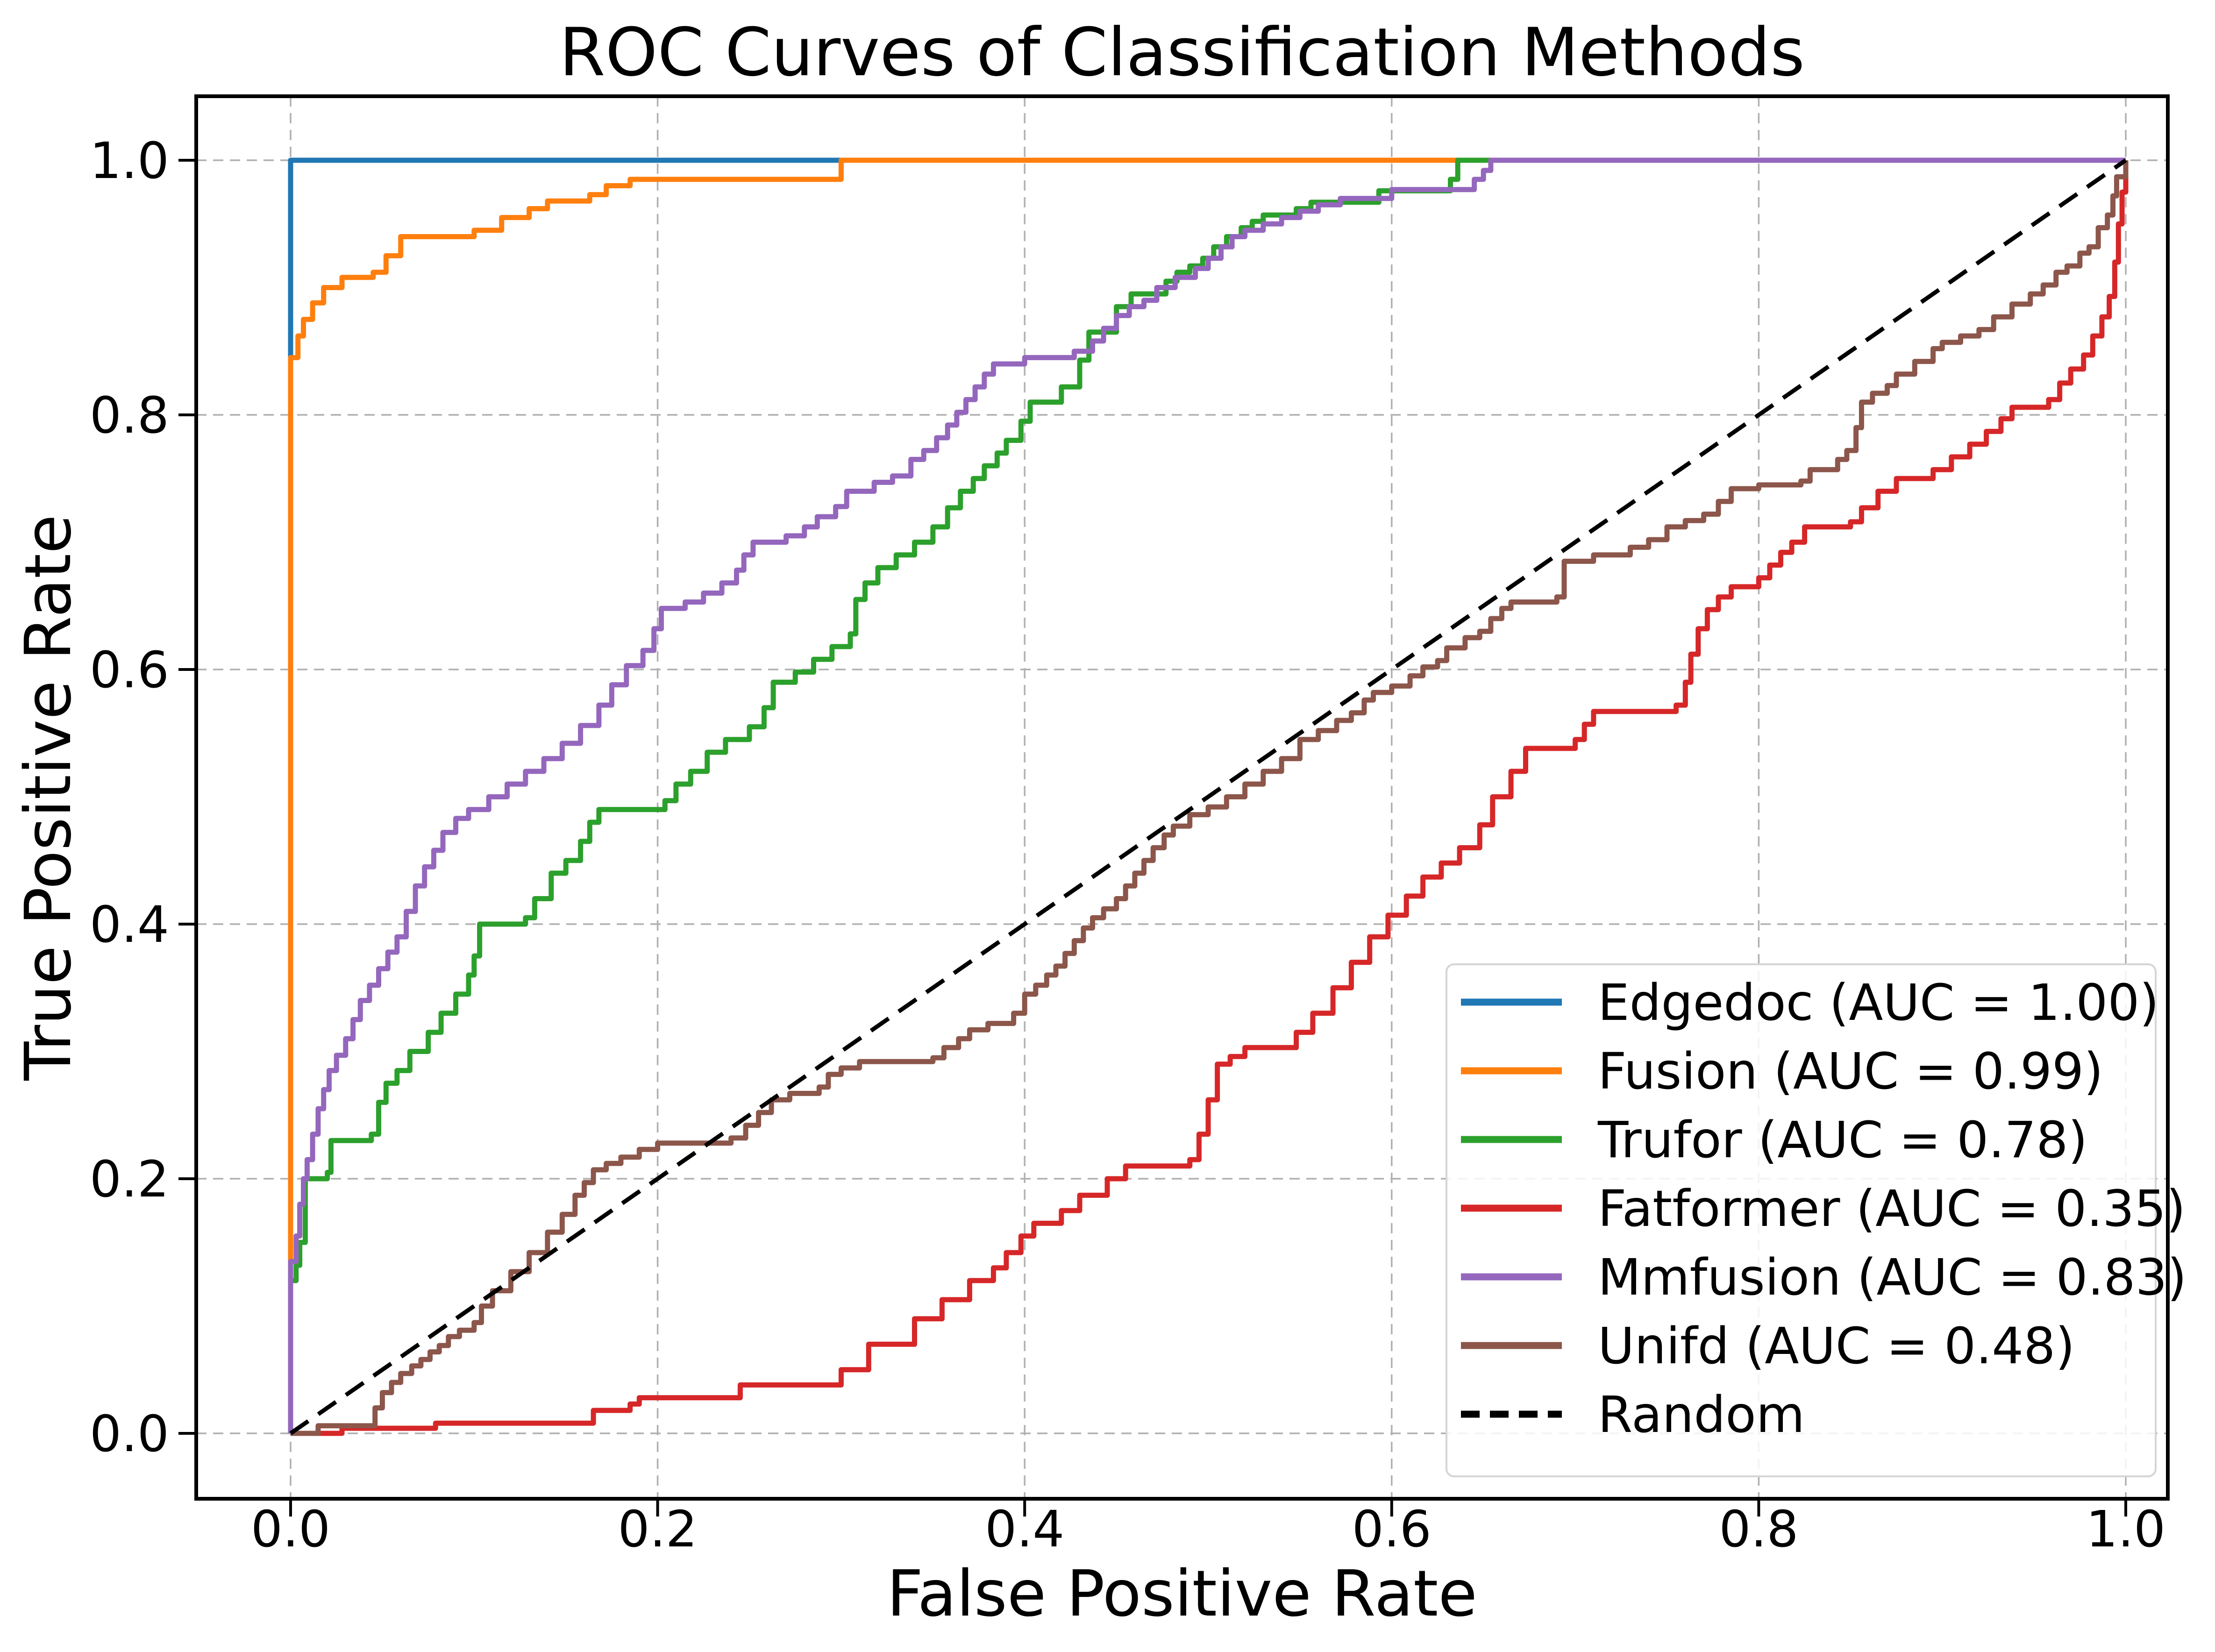 This screenshot has width=2215, height=1652. What do you see at coordinates (129, 670) in the screenshot?
I see `y-tick-label-0.6: 0.6` at bounding box center [129, 670].